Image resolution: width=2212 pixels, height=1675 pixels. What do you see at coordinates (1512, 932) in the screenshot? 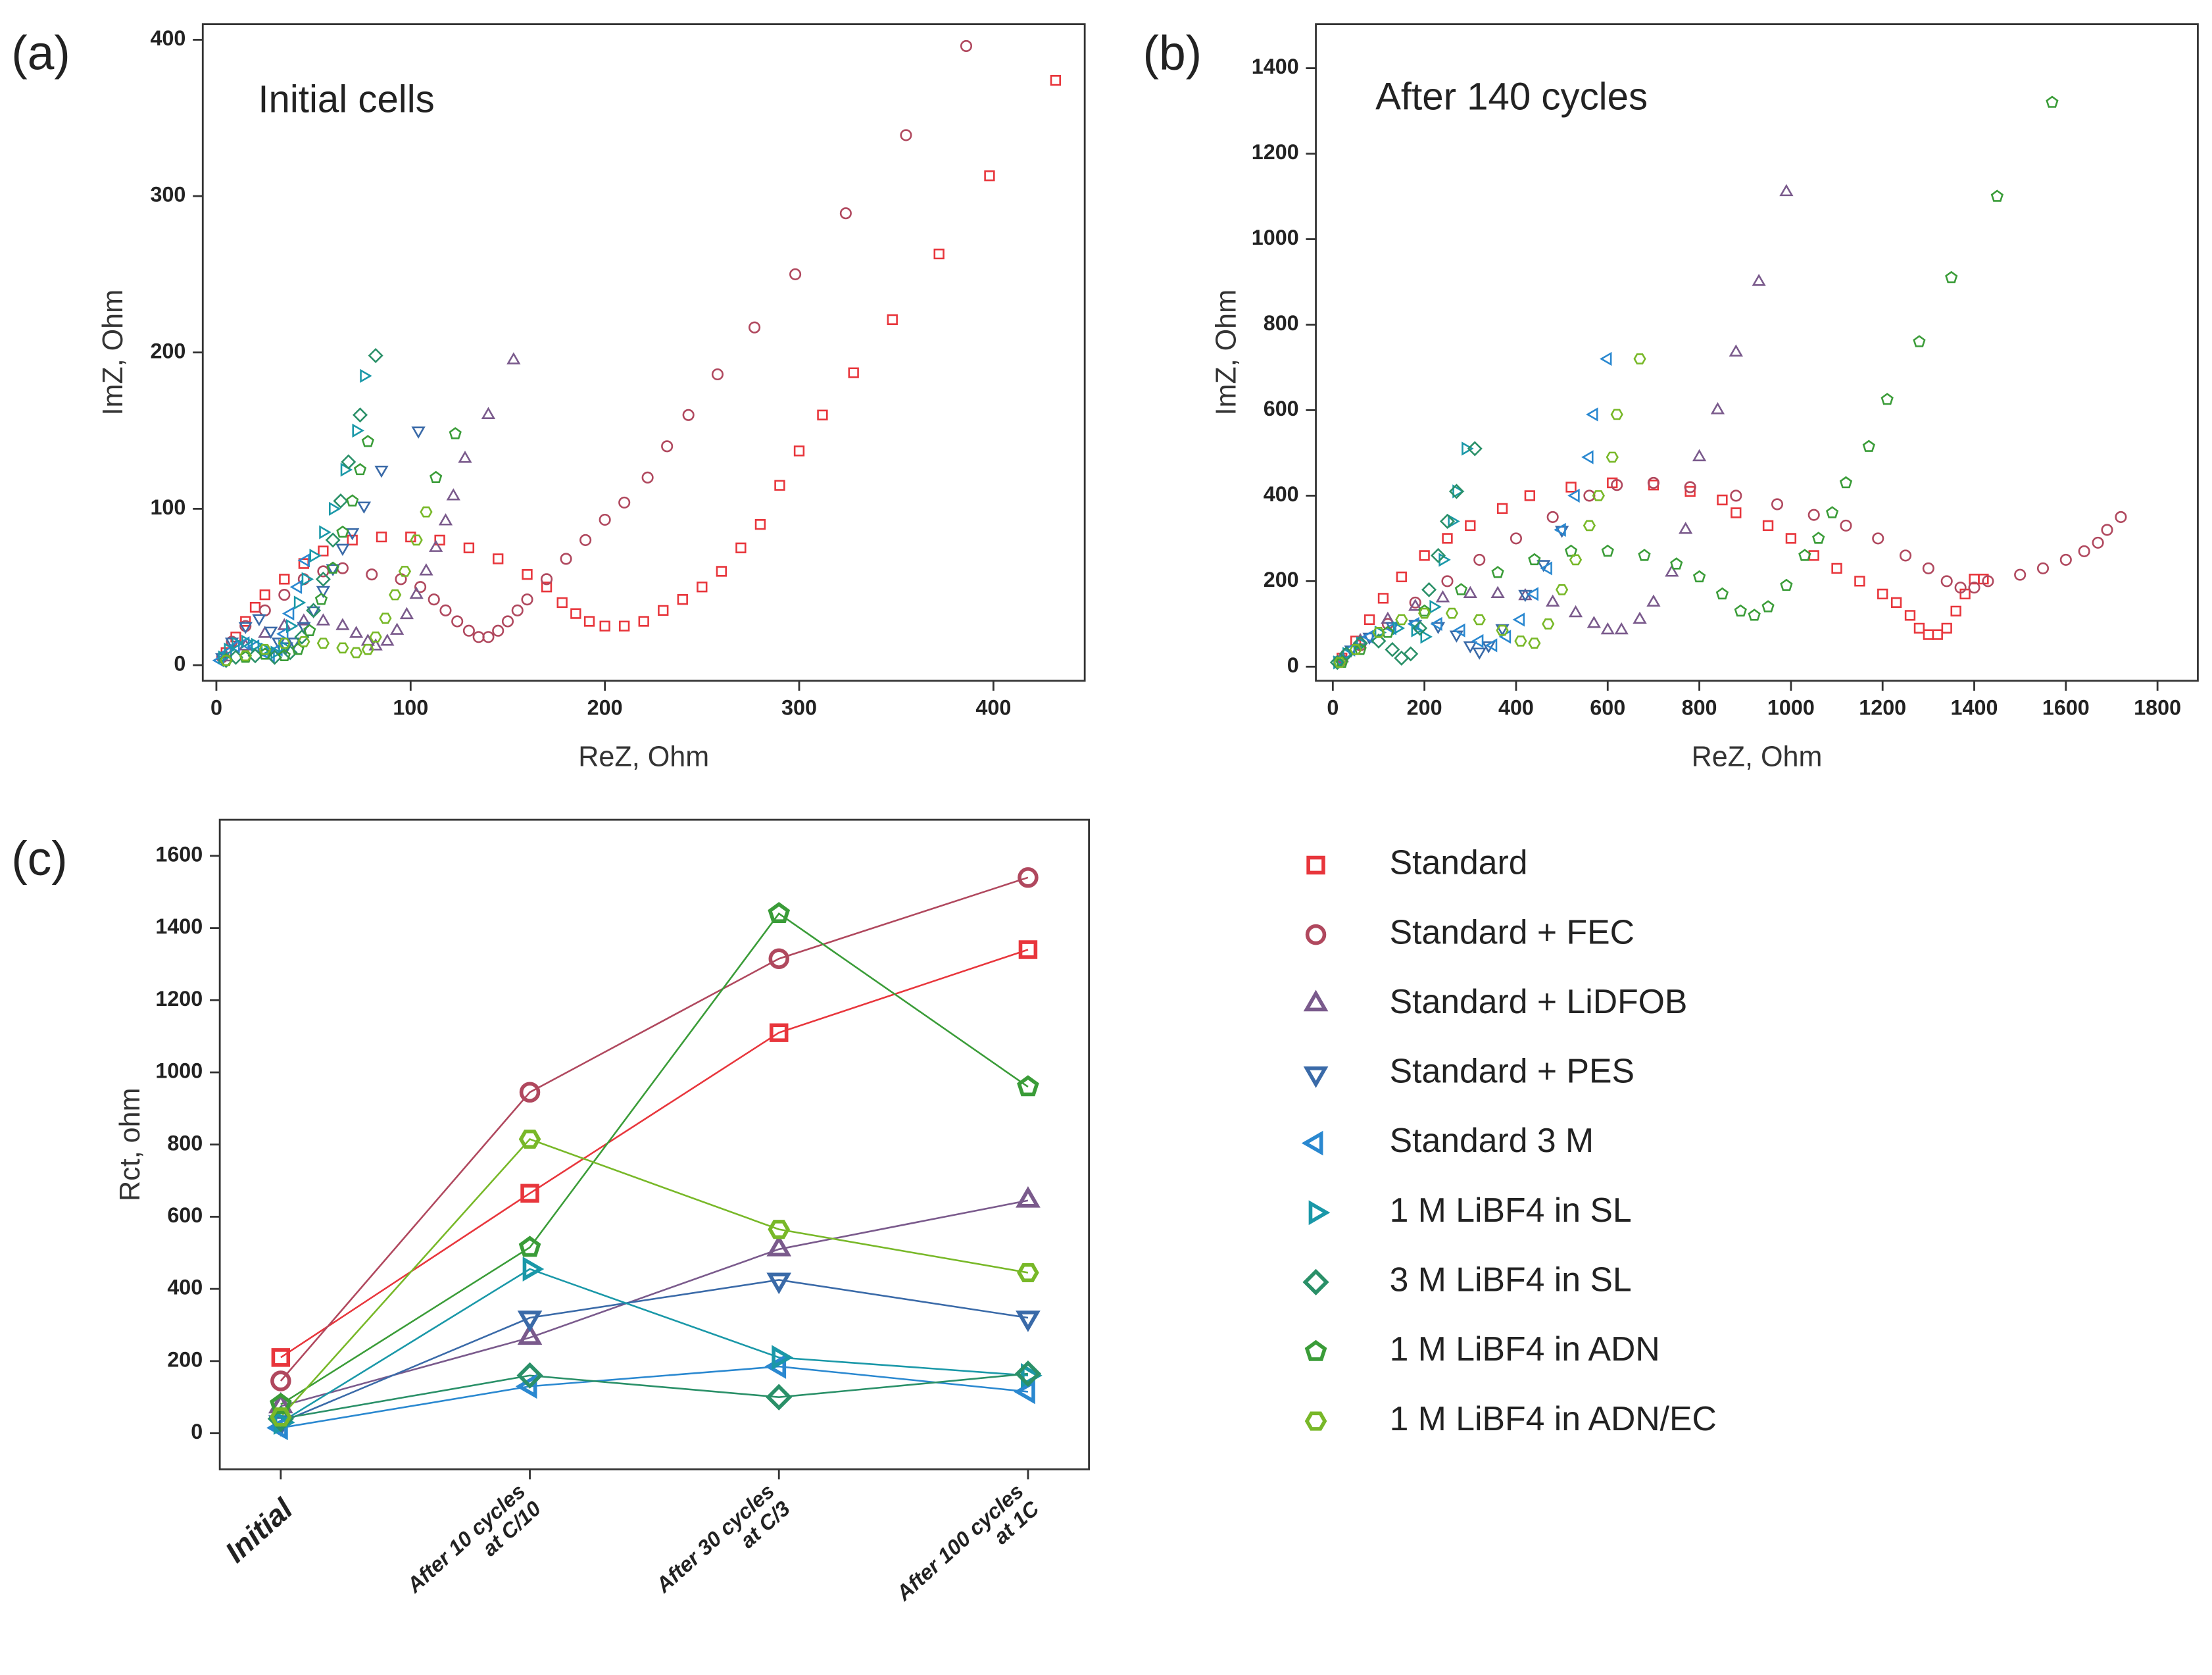
I see `legend-label: Standard + FEC` at bounding box center [1512, 932].